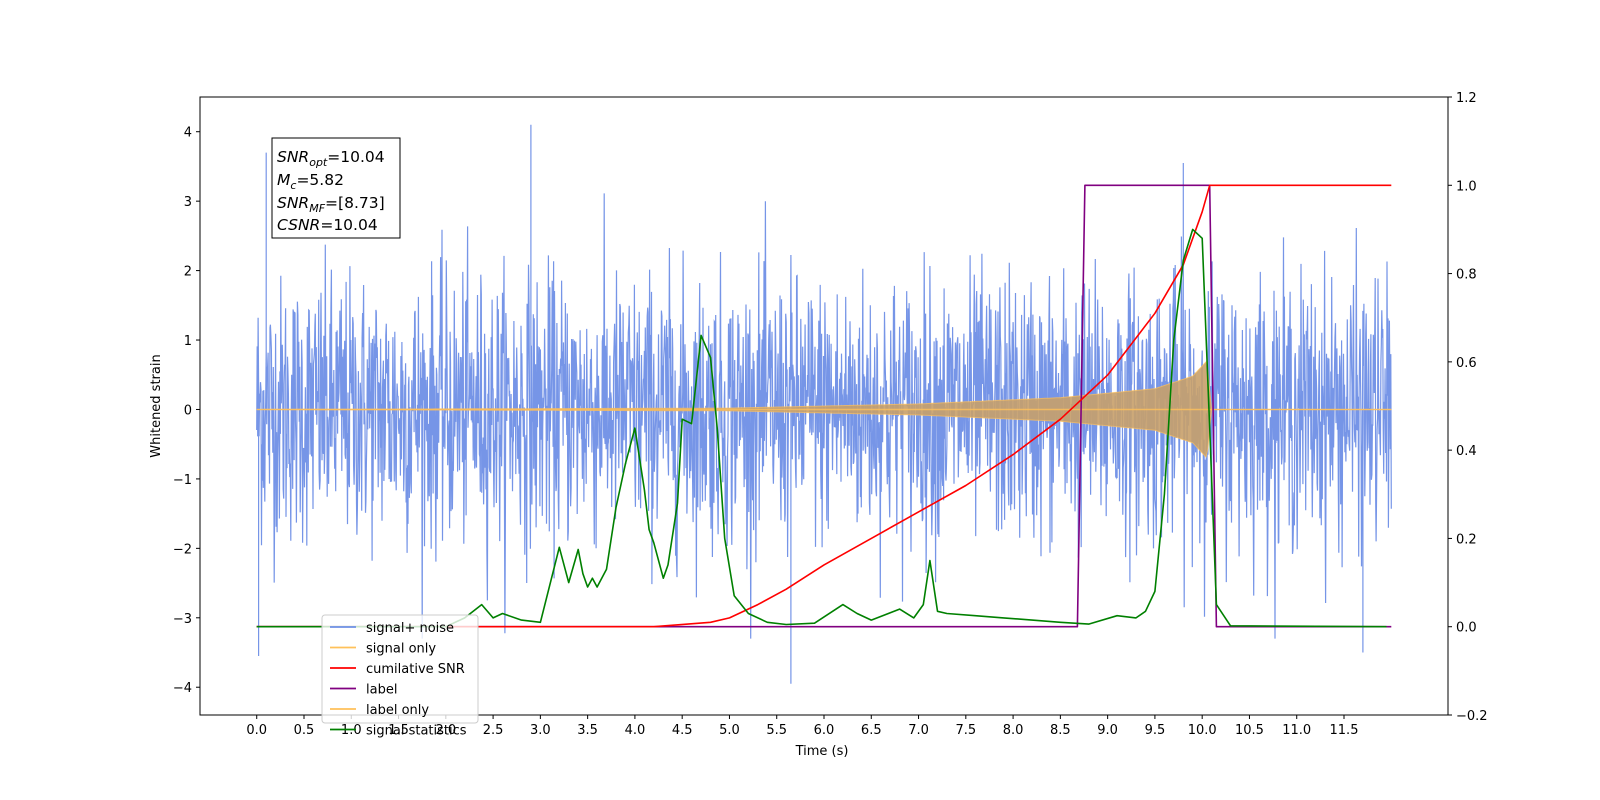 The image size is (1600, 800). Describe the element at coordinates (351, 730) in the screenshot. I see `x-tick-label: 1.0` at that location.